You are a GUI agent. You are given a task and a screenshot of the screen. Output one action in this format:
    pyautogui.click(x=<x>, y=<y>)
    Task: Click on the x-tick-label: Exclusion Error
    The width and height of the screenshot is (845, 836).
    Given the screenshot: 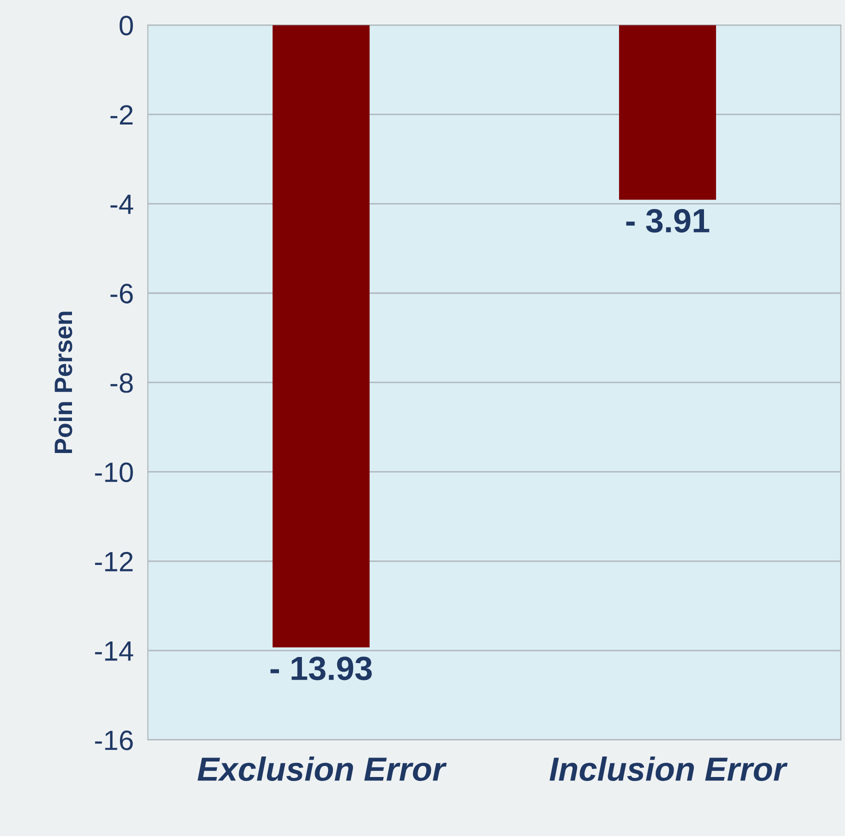 What is the action you would take?
    pyautogui.click(x=322, y=769)
    